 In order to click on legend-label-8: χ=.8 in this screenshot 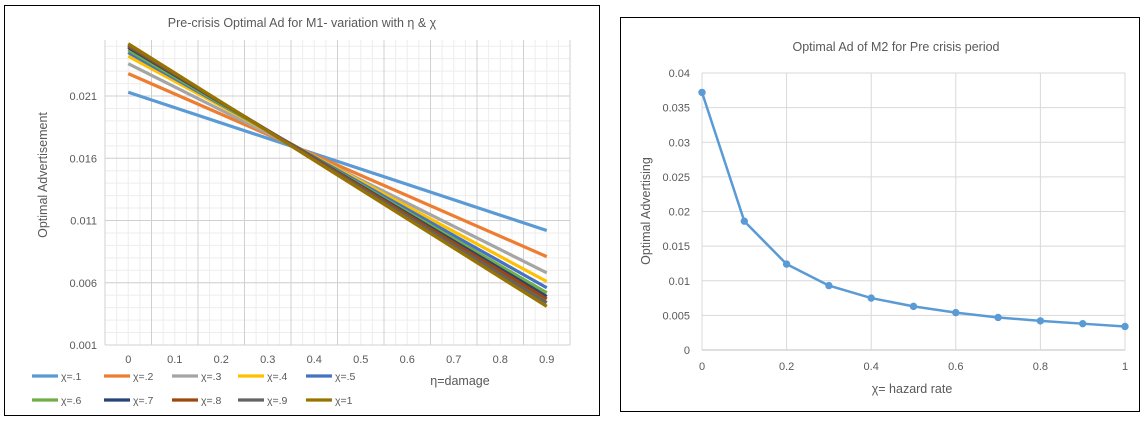, I will do `click(211, 401)`.